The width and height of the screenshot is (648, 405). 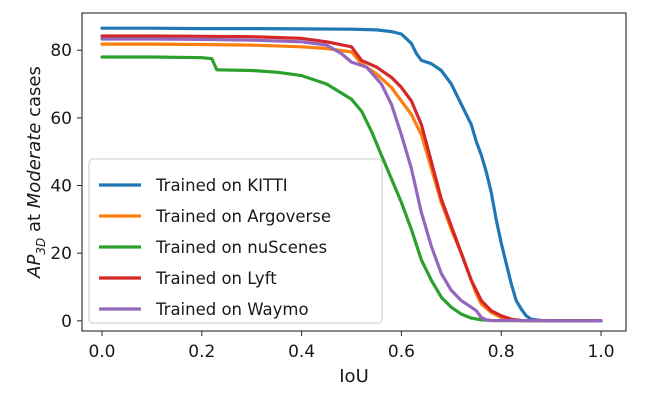 I want to click on x-tick-label: 0.8, so click(x=501, y=352).